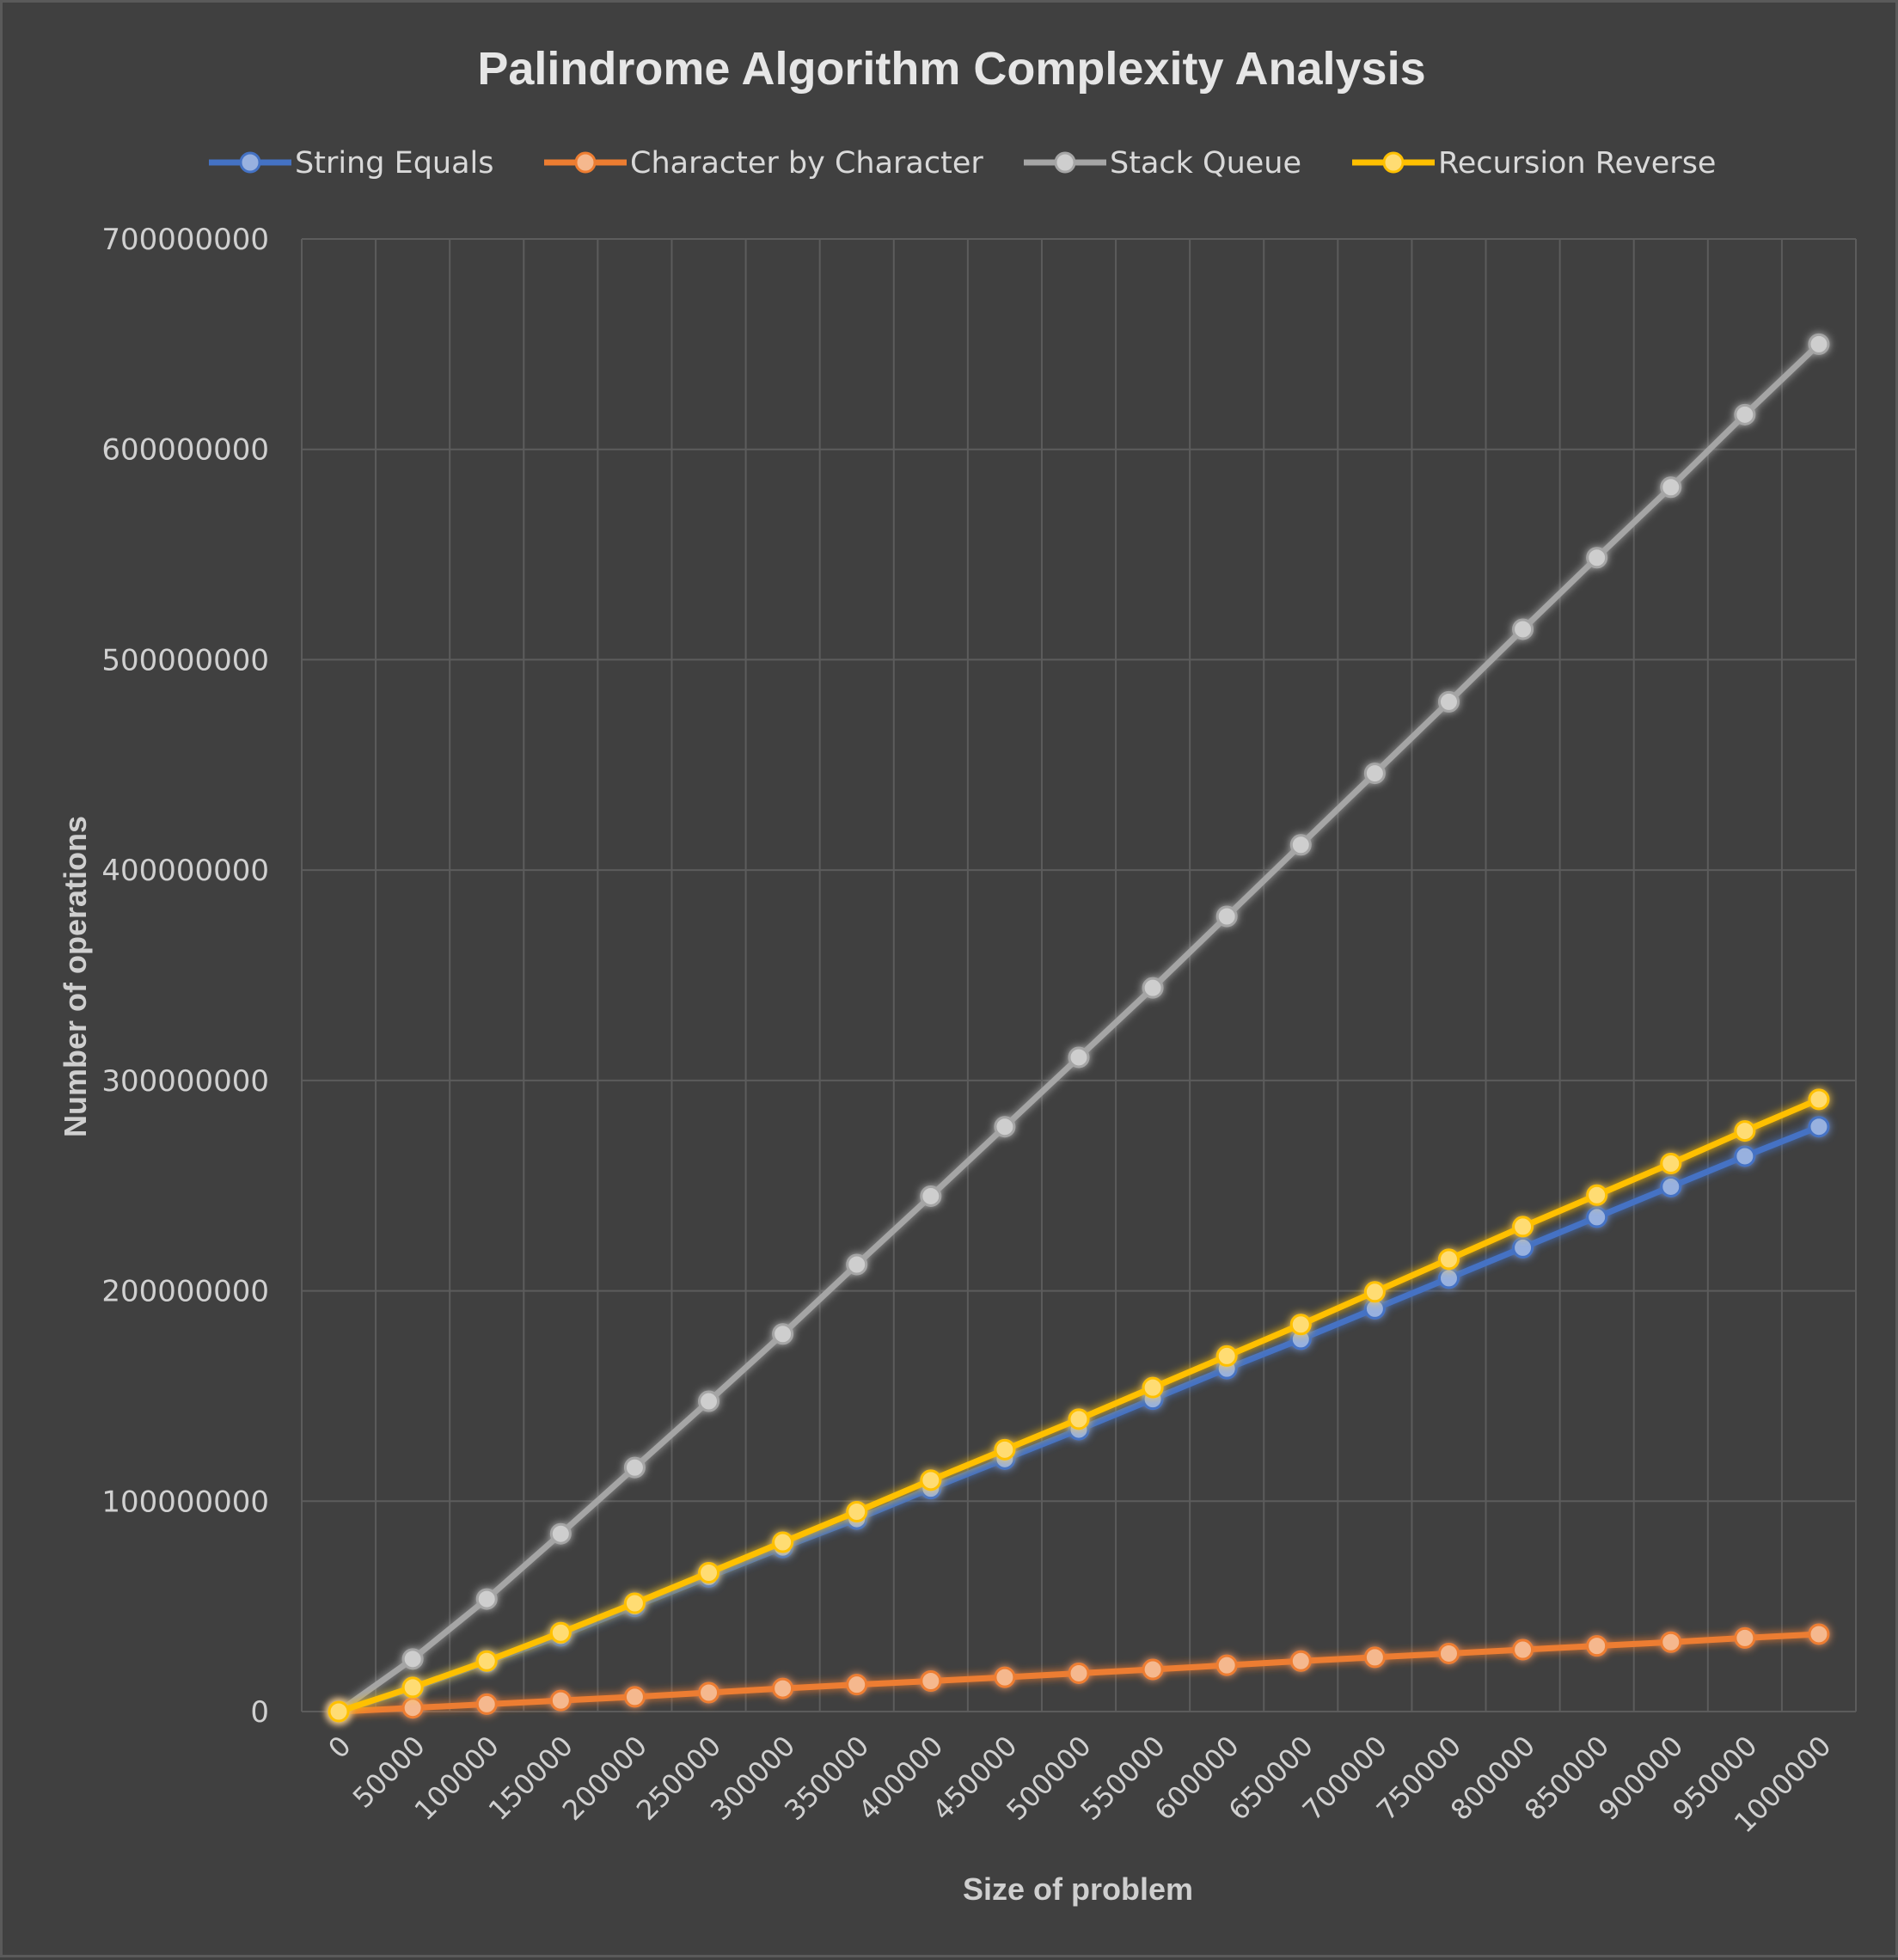 This screenshot has height=1960, width=1898. What do you see at coordinates (75, 976) in the screenshot?
I see `y-axis-title: Number of operations` at bounding box center [75, 976].